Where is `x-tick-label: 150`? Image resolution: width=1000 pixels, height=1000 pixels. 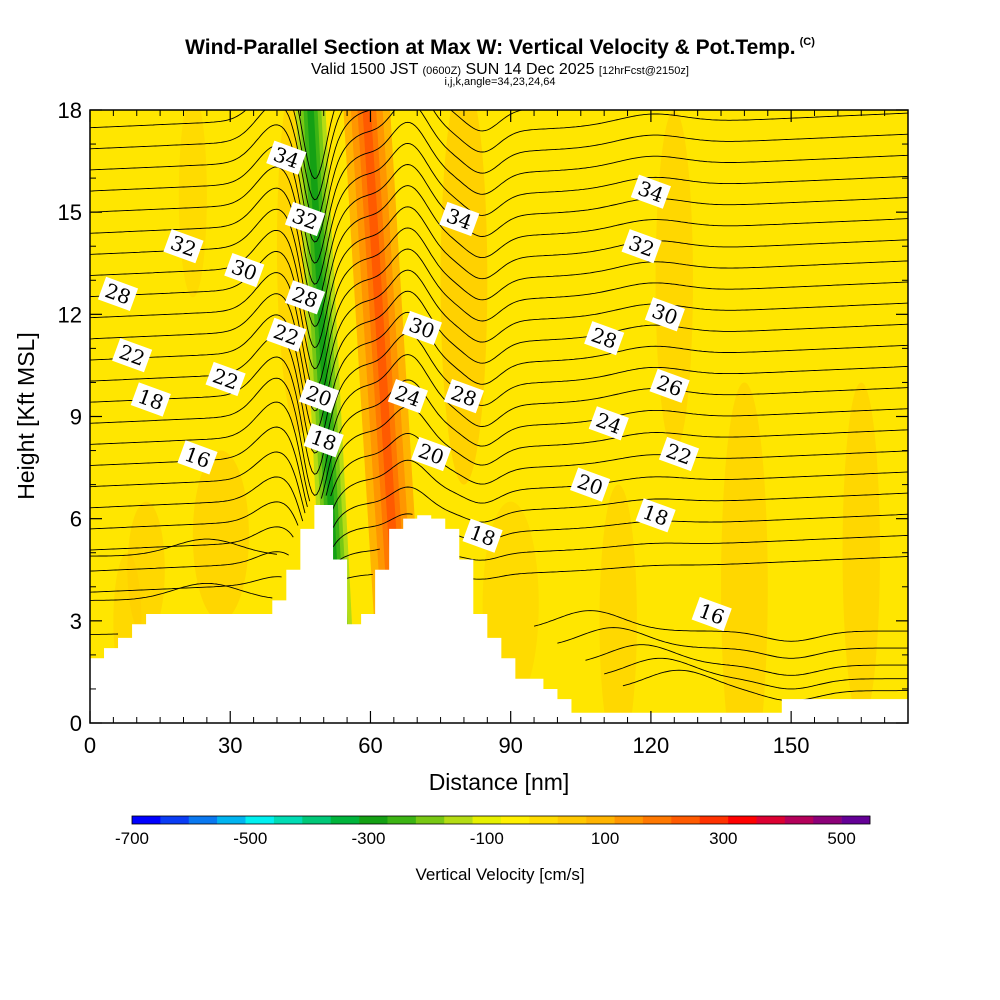
x-tick-label: 150 is located at coordinates (791, 745).